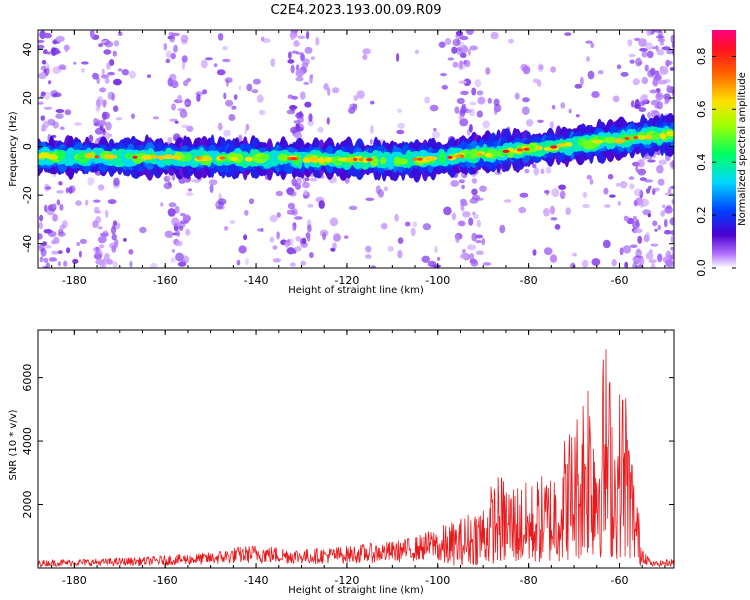 This screenshot has height=600, width=750. Describe the element at coordinates (620, 580) in the screenshot. I see `x-tick-label: -60` at that location.